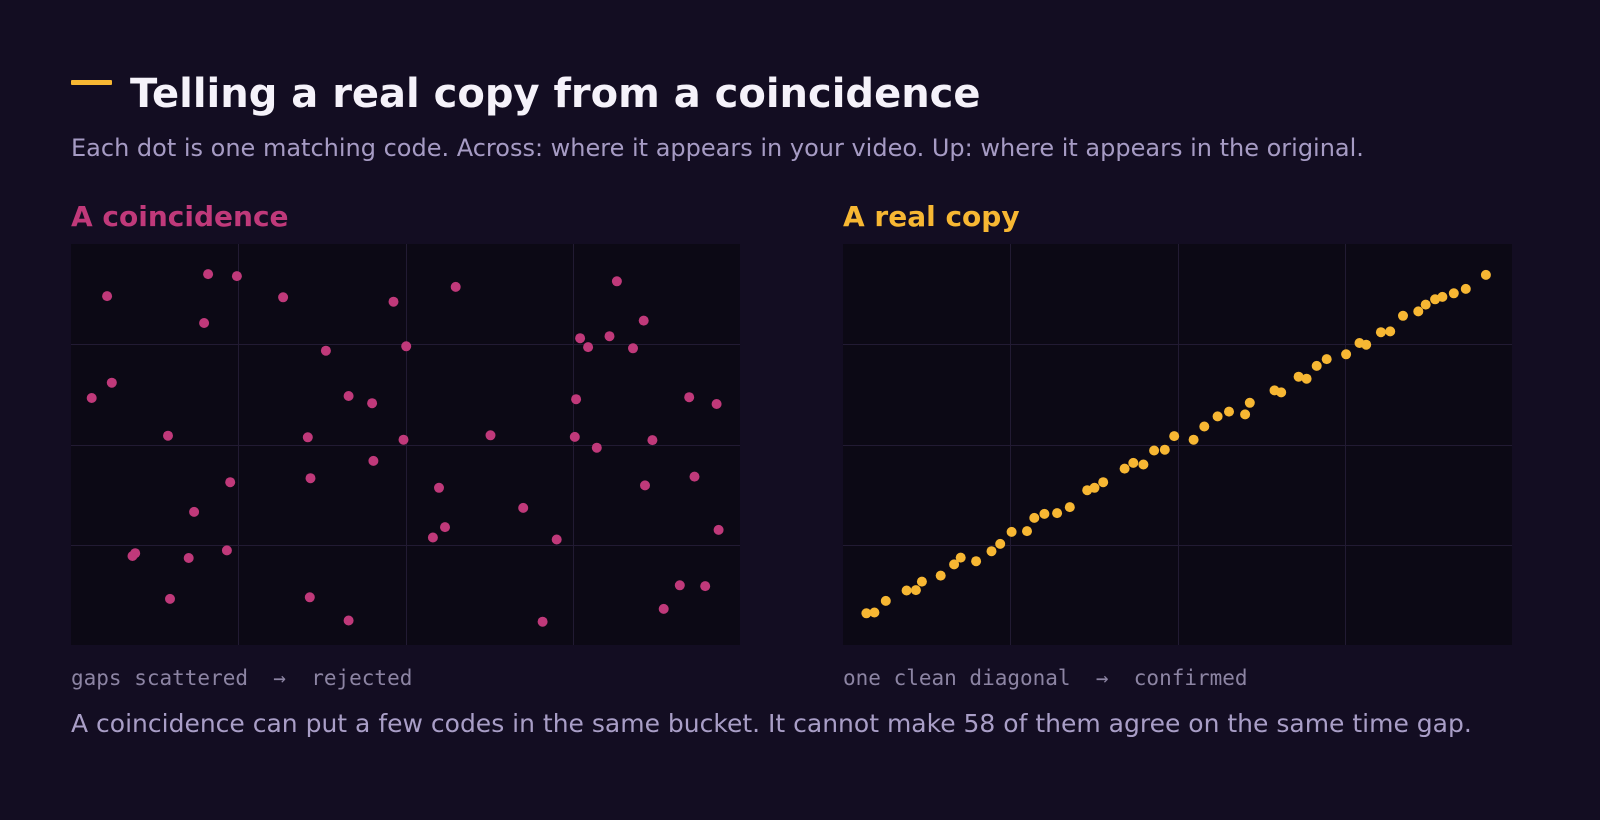 The image size is (1600, 820). What do you see at coordinates (91, 82) in the screenshot?
I see `title-accent-bar` at bounding box center [91, 82].